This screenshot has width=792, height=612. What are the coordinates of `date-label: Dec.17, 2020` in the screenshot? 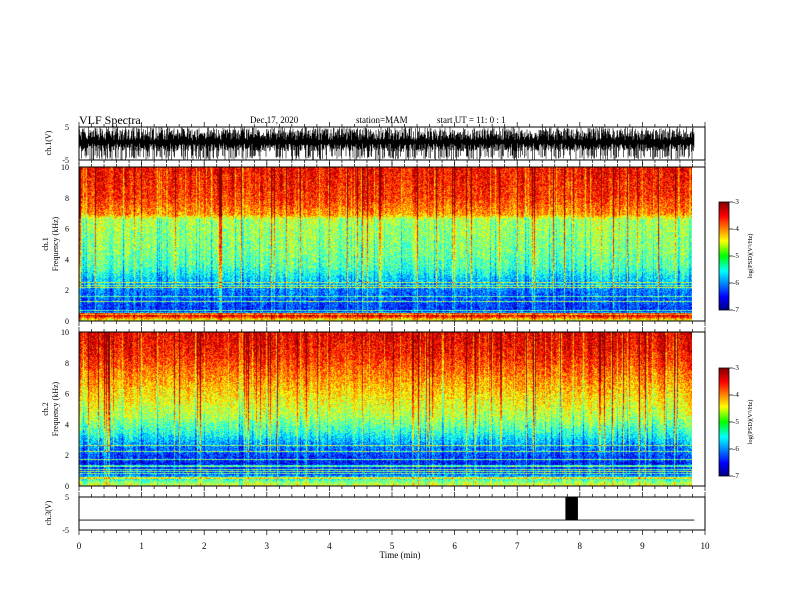 It's located at (274, 120).